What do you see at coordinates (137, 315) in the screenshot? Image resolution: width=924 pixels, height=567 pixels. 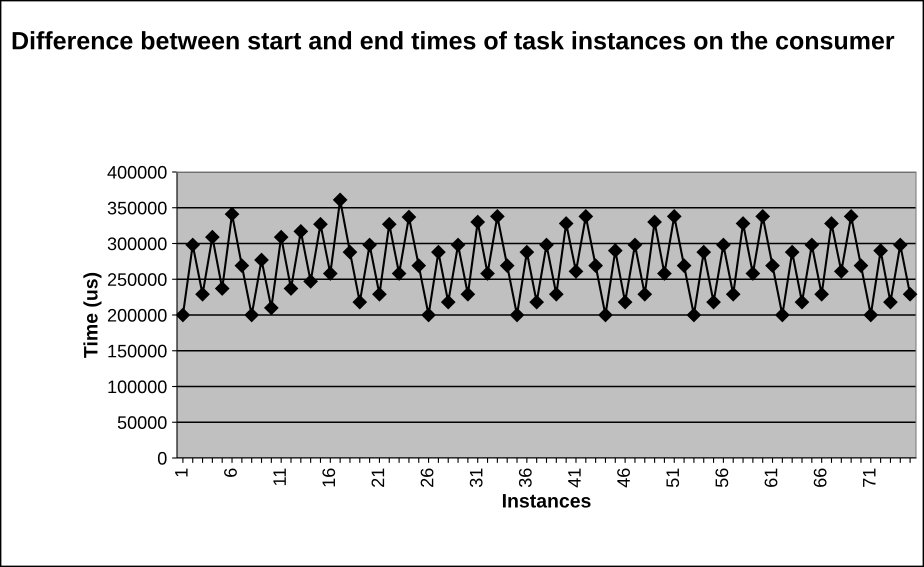 I see `y-tick-label: 200000` at bounding box center [137, 315].